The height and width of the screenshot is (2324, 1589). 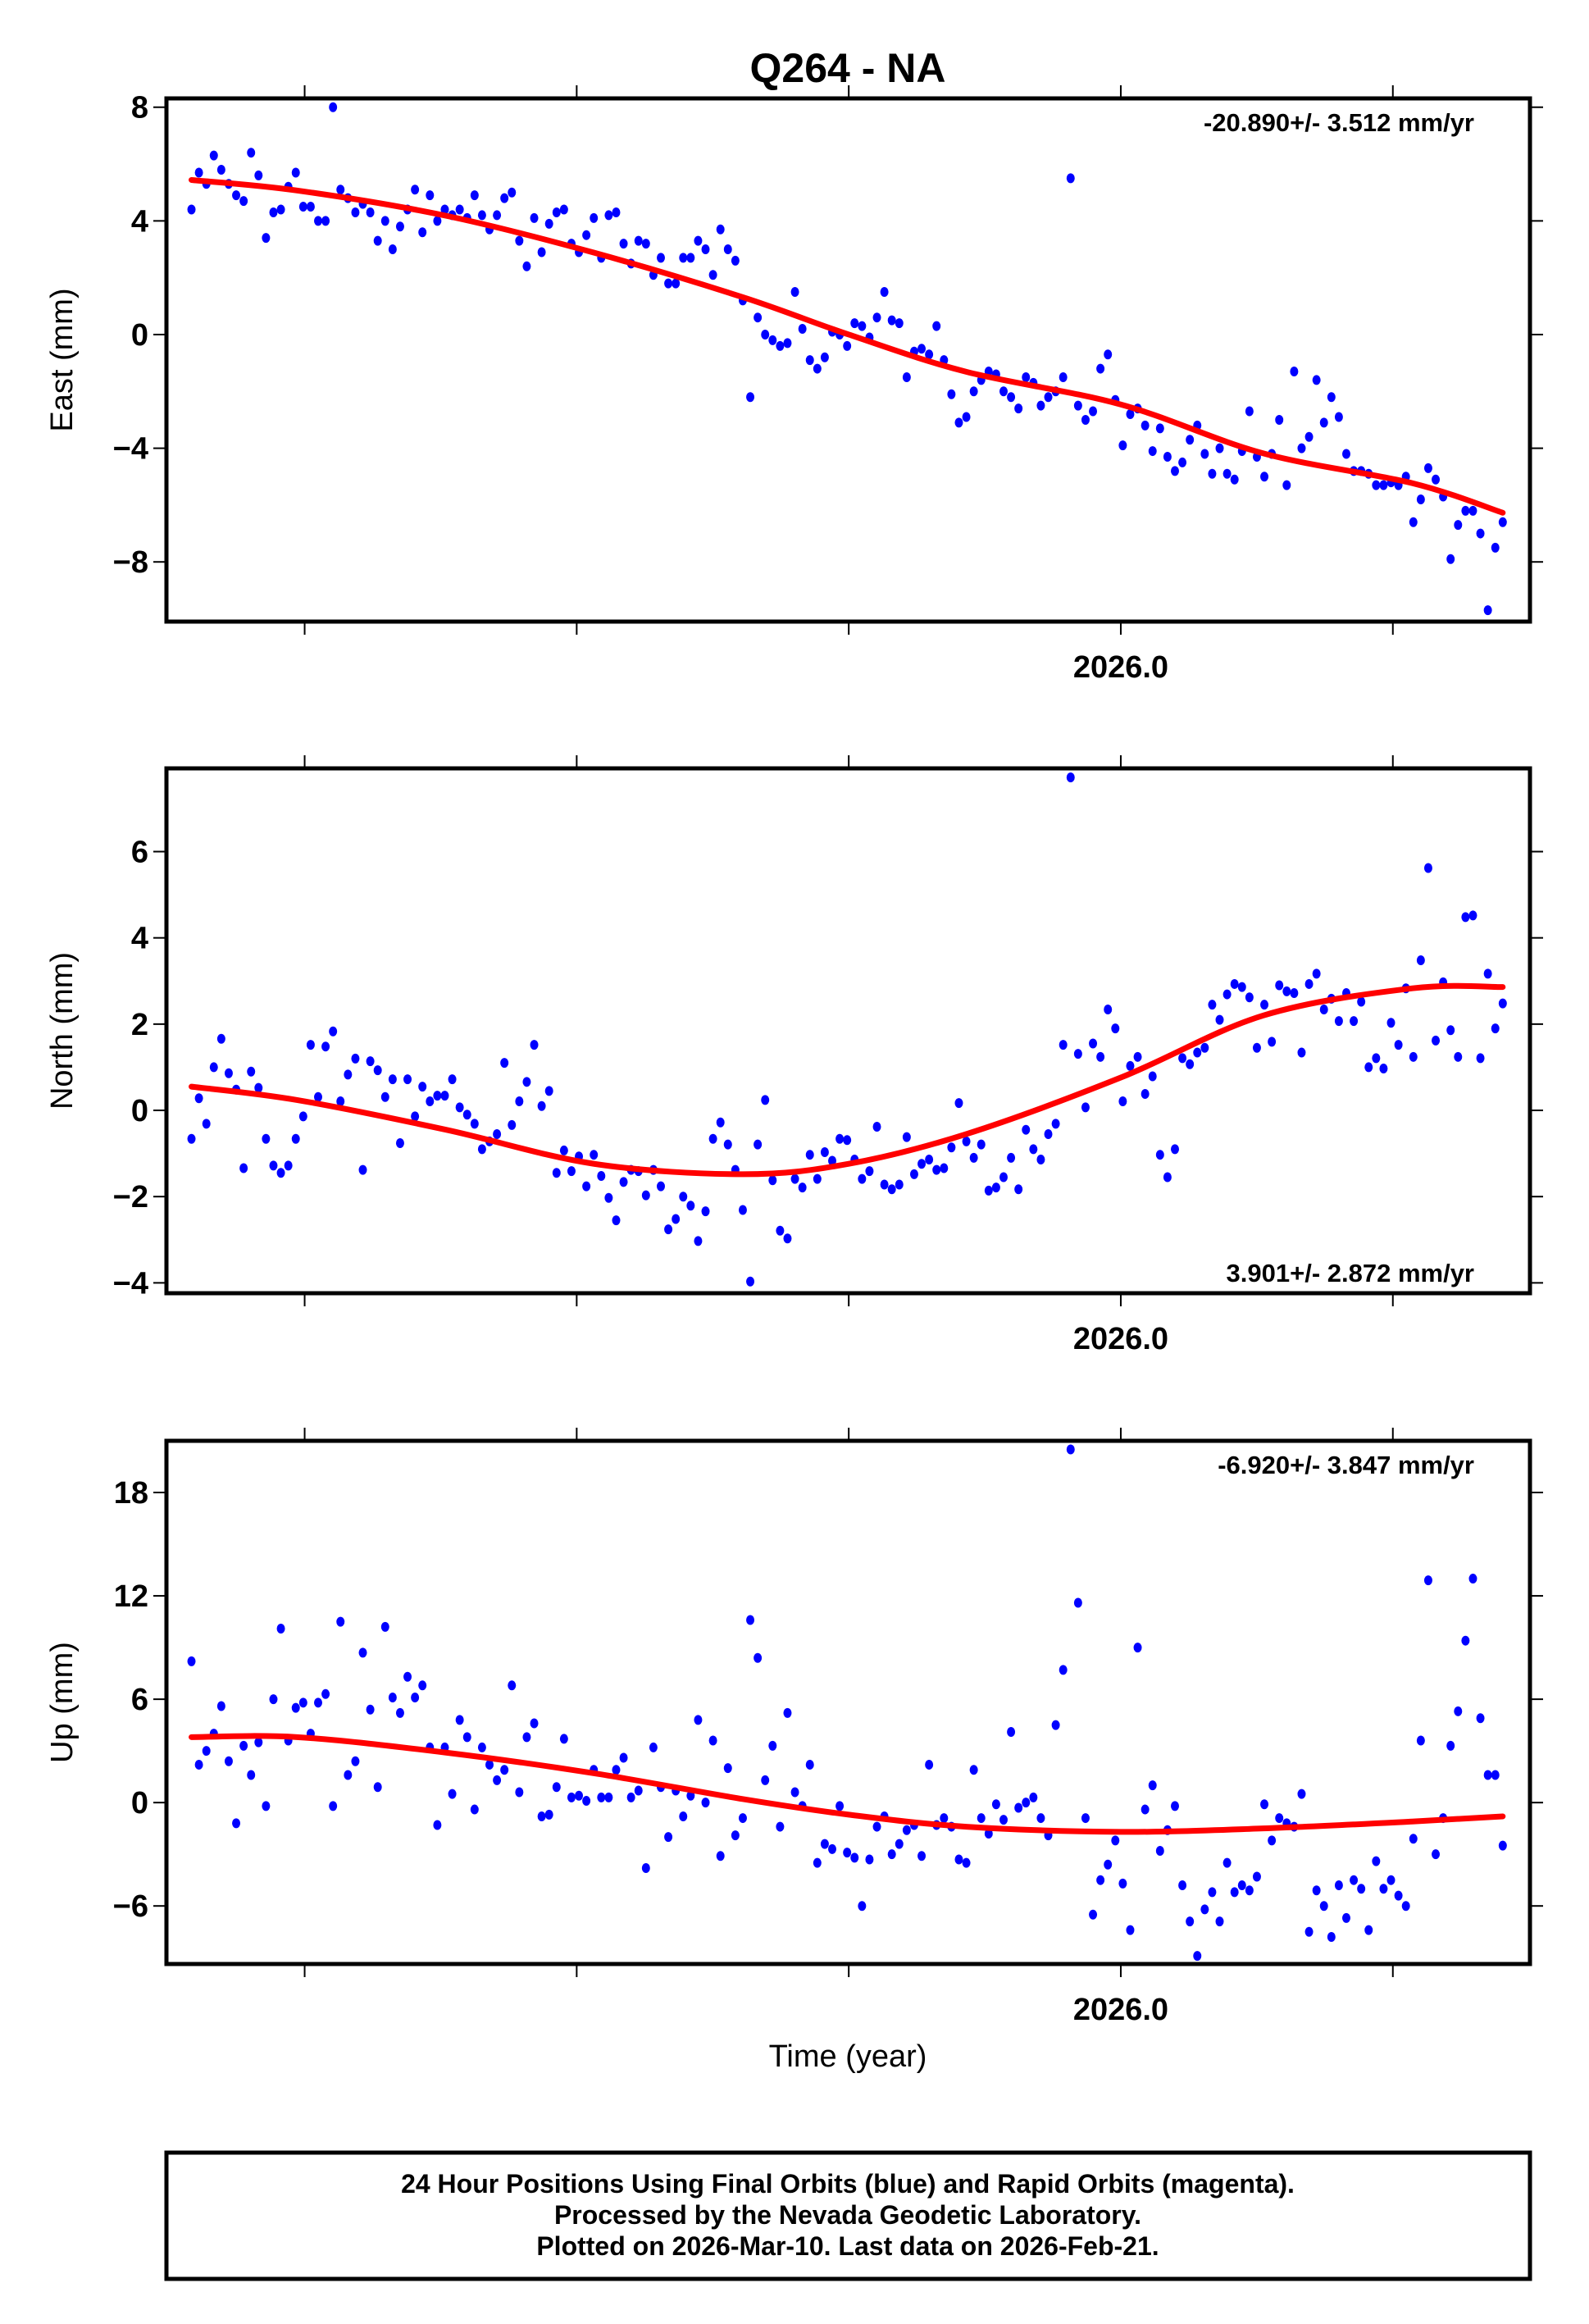 What do you see at coordinates (139, 335) in the screenshot?
I see `y-tick-label: 0` at bounding box center [139, 335].